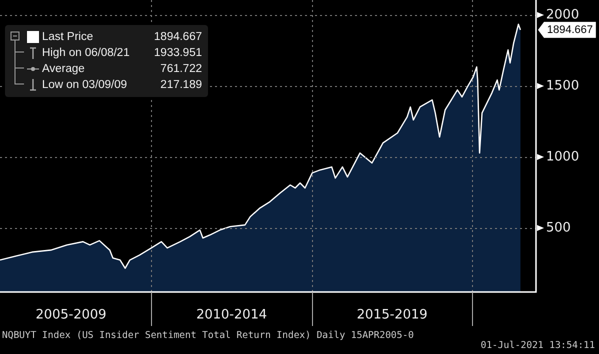 This screenshot has width=599, height=354. I want to click on annotation: Average, so click(63, 69).